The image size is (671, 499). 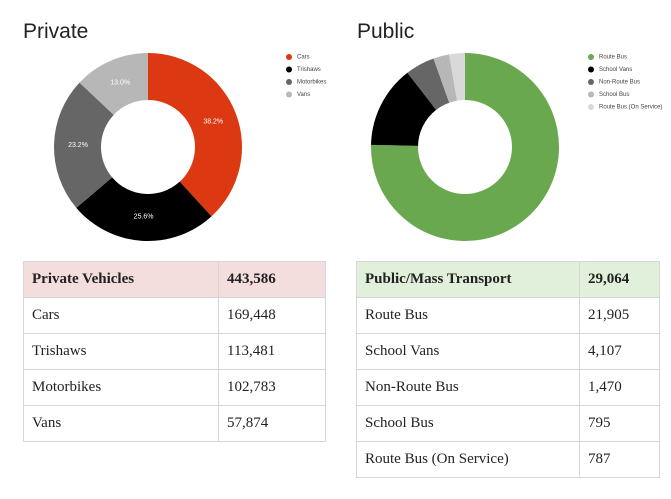 What do you see at coordinates (614, 95) in the screenshot?
I see `legend-label-school-bus: School Bus` at bounding box center [614, 95].